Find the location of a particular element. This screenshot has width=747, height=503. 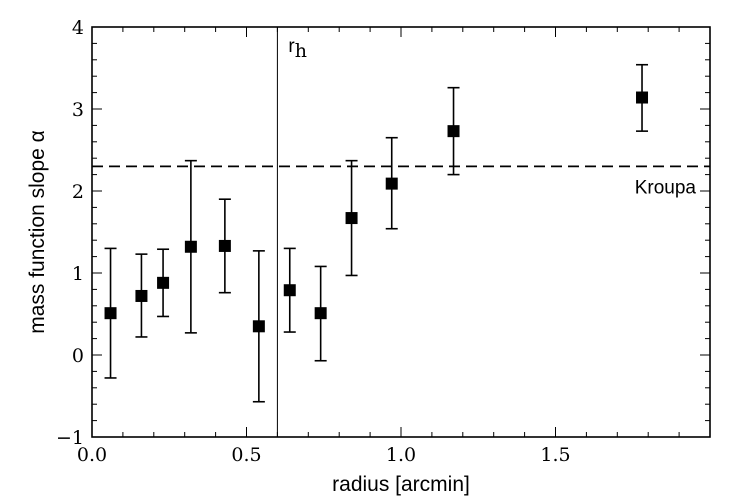

y-tick-label: 2 is located at coordinates (78, 192).